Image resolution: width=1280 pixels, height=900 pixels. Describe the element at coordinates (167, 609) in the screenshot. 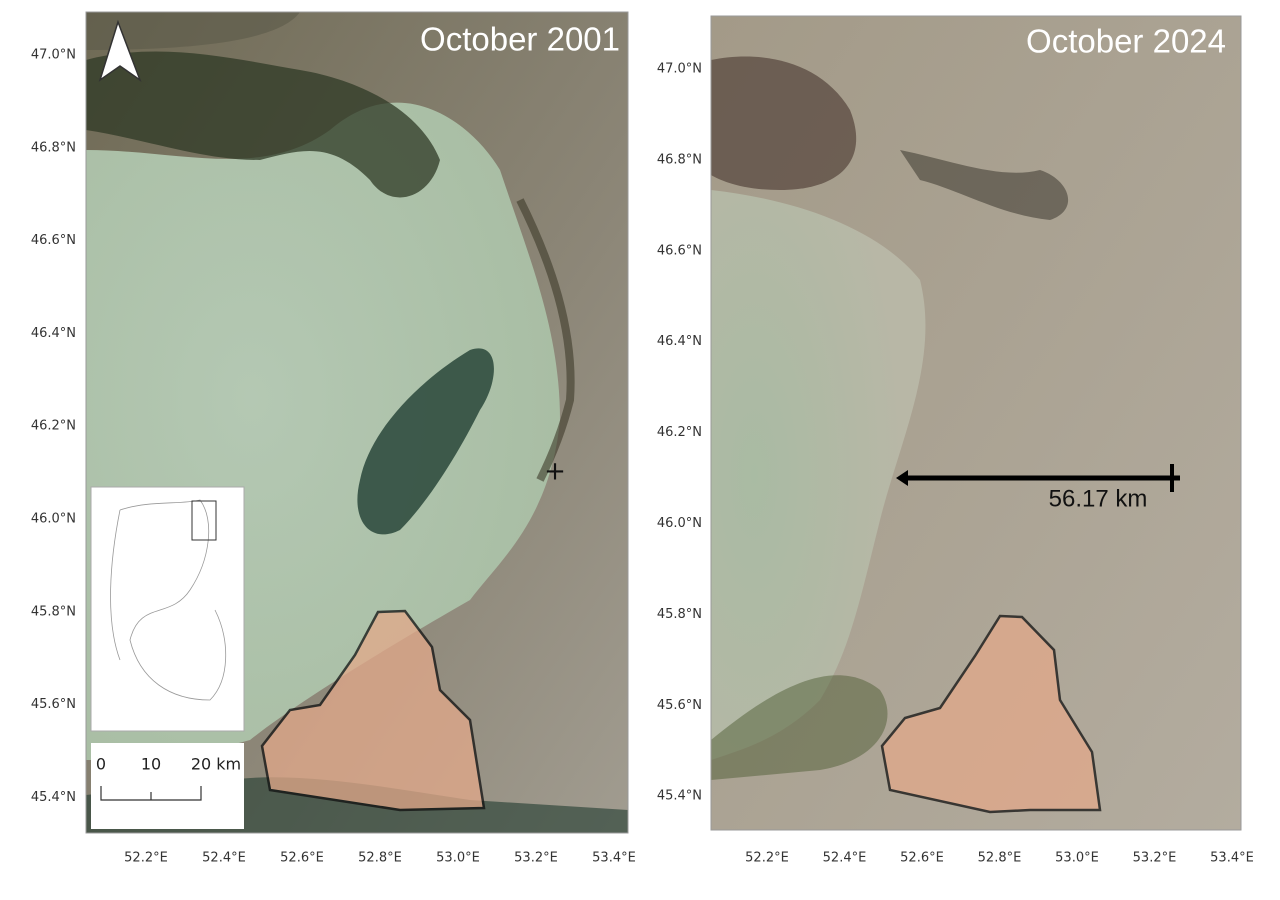

I see `inset-map` at that location.